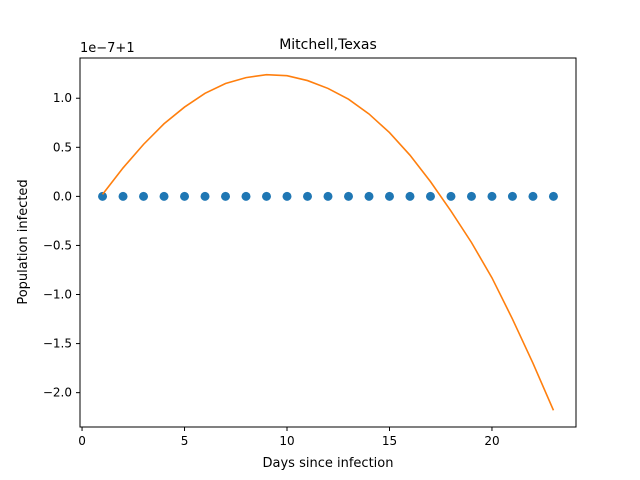 The height and width of the screenshot is (480, 640). I want to click on y-tick-label: −2.0, so click(57, 393).